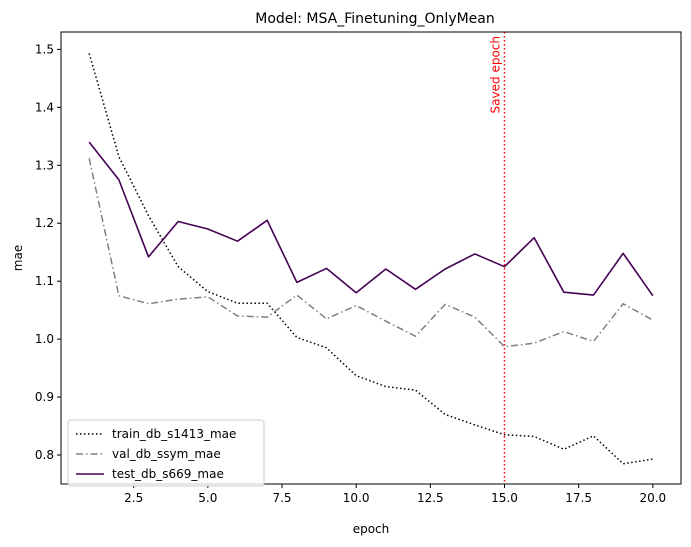 Image resolution: width=691 pixels, height=547 pixels. Describe the element at coordinates (504, 498) in the screenshot. I see `x-tick-label: 15.0` at that location.